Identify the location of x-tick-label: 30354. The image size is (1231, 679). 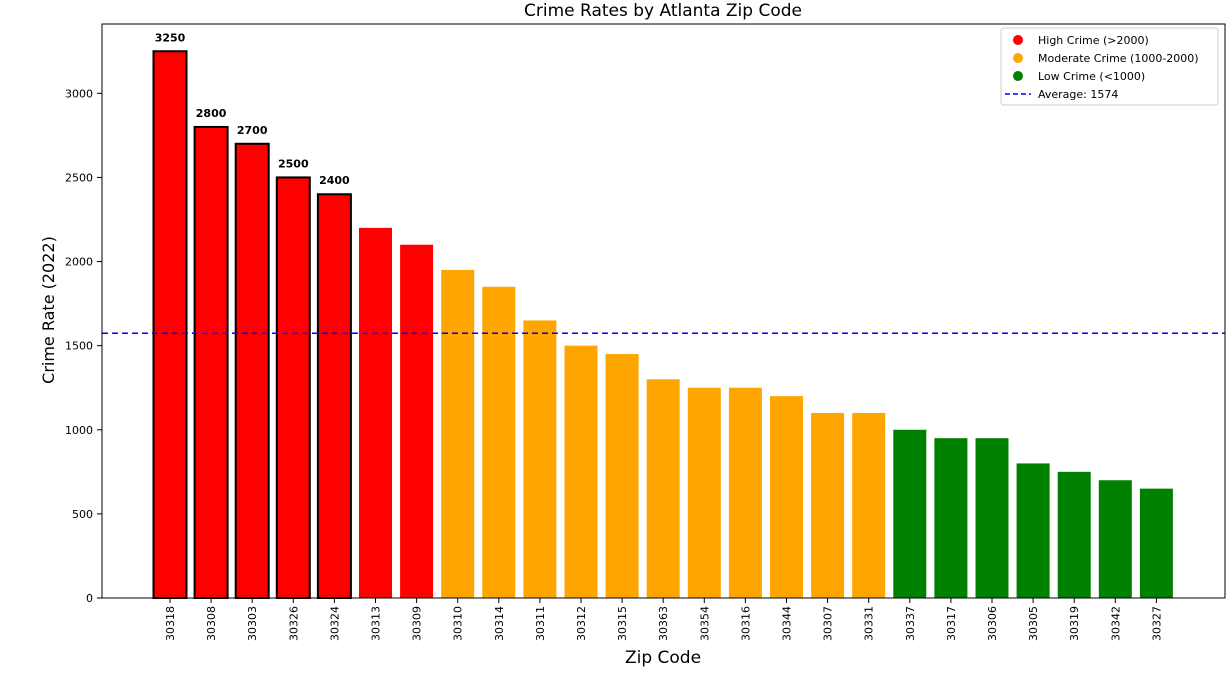
(704, 623).